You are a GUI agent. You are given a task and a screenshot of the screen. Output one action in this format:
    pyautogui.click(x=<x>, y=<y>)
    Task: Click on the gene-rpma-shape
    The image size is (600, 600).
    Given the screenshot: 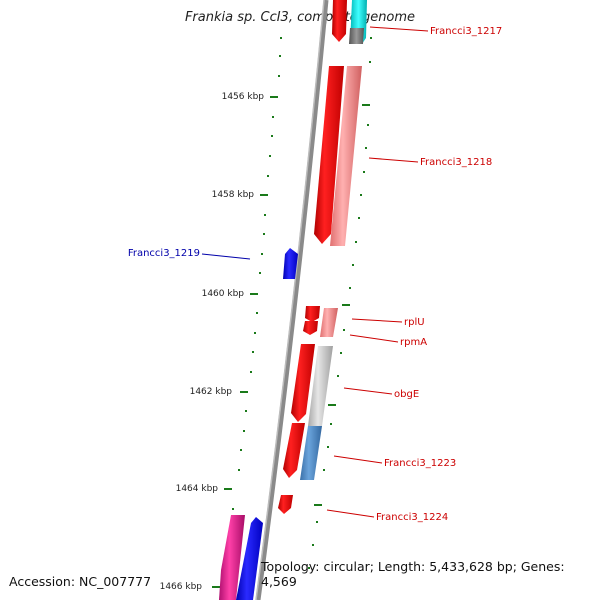 What is the action you would take?
    pyautogui.click(x=310, y=328)
    